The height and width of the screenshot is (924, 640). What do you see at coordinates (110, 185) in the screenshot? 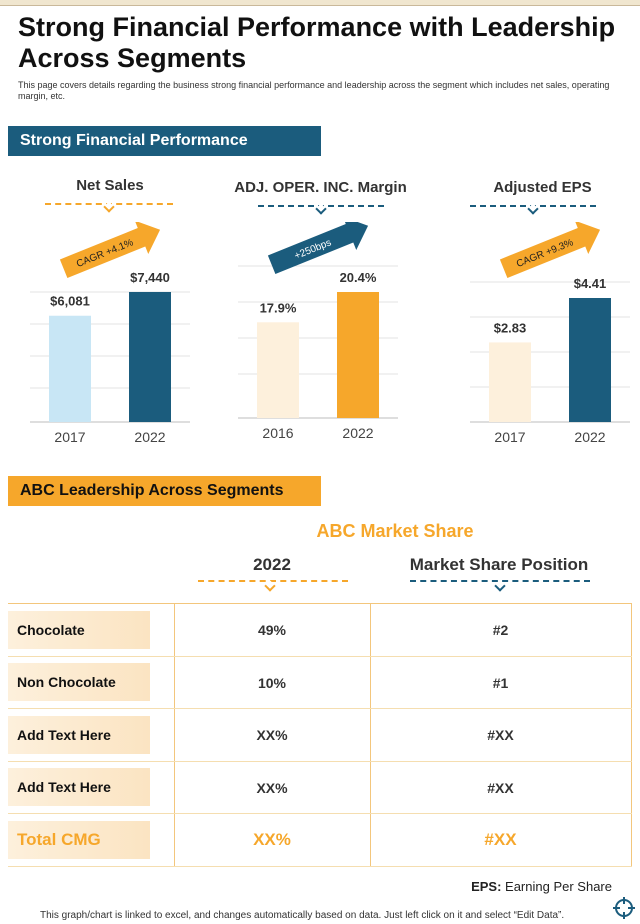
I see `chart-title-net-sales: Net Sales` at bounding box center [110, 185].